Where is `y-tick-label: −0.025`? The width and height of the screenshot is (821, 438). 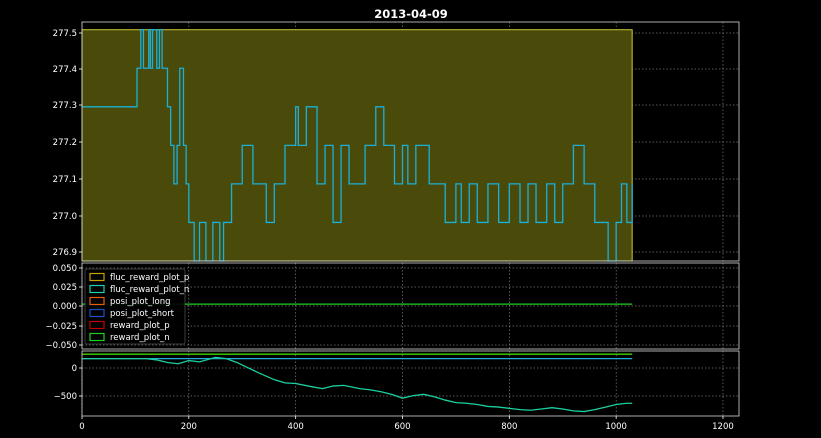
y-tick-label: −0.025 is located at coordinates (61, 327).